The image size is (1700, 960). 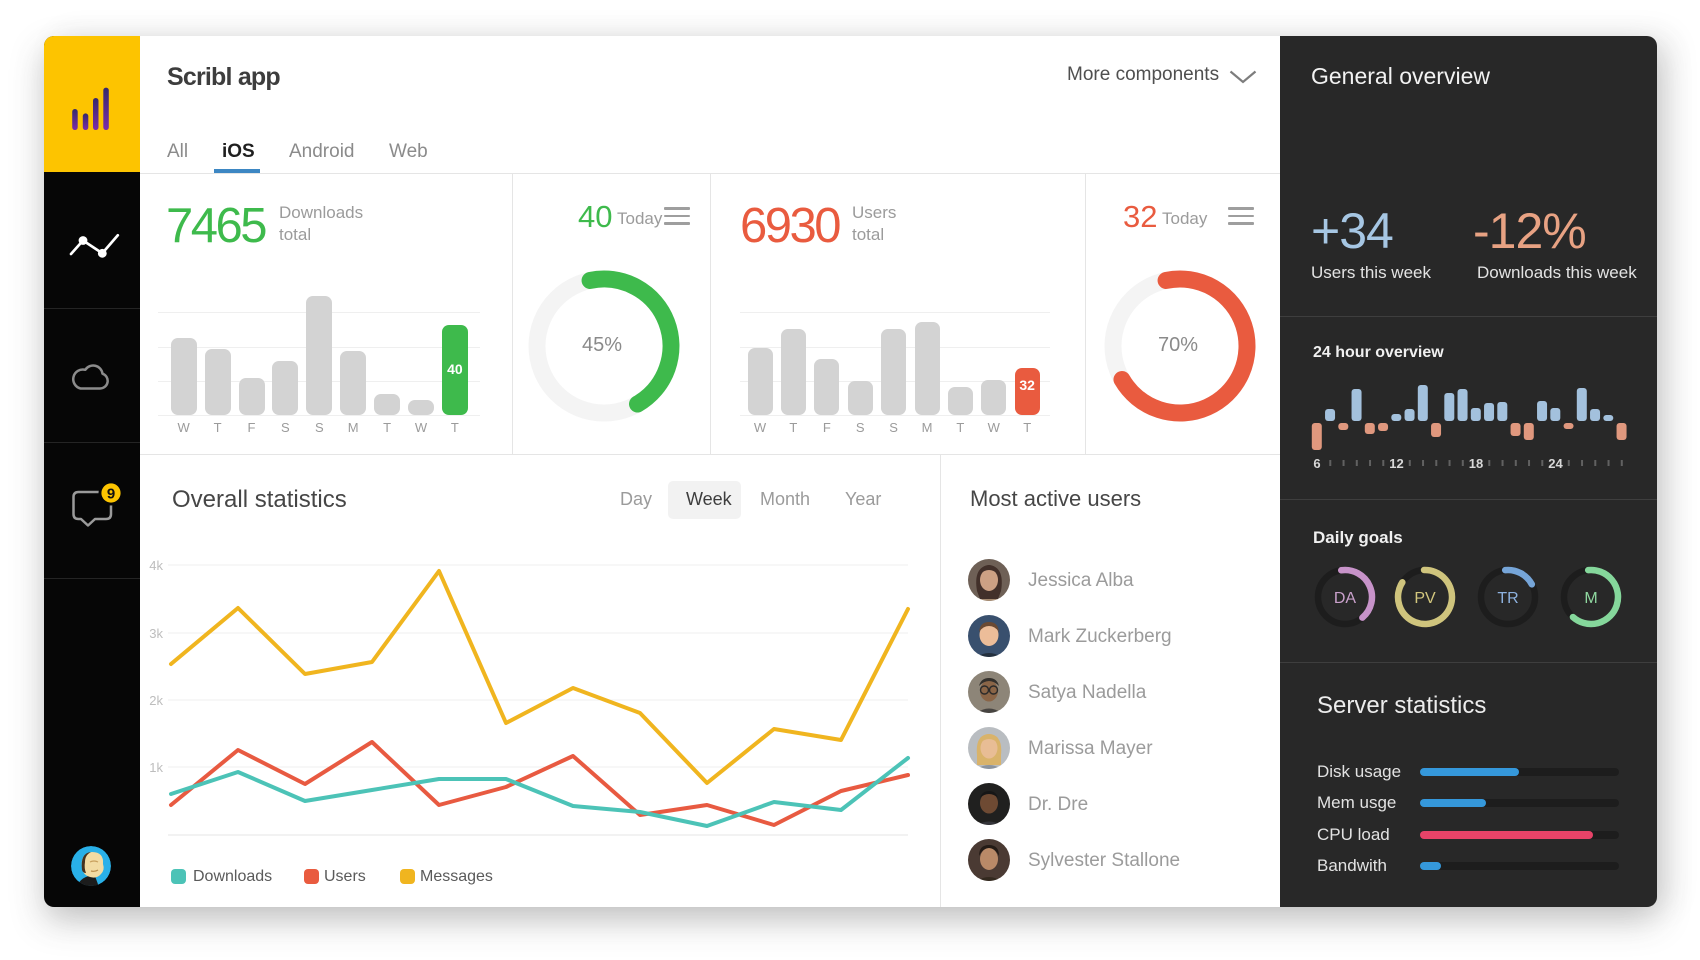 I want to click on svg-text: 12, so click(x=1396, y=463).